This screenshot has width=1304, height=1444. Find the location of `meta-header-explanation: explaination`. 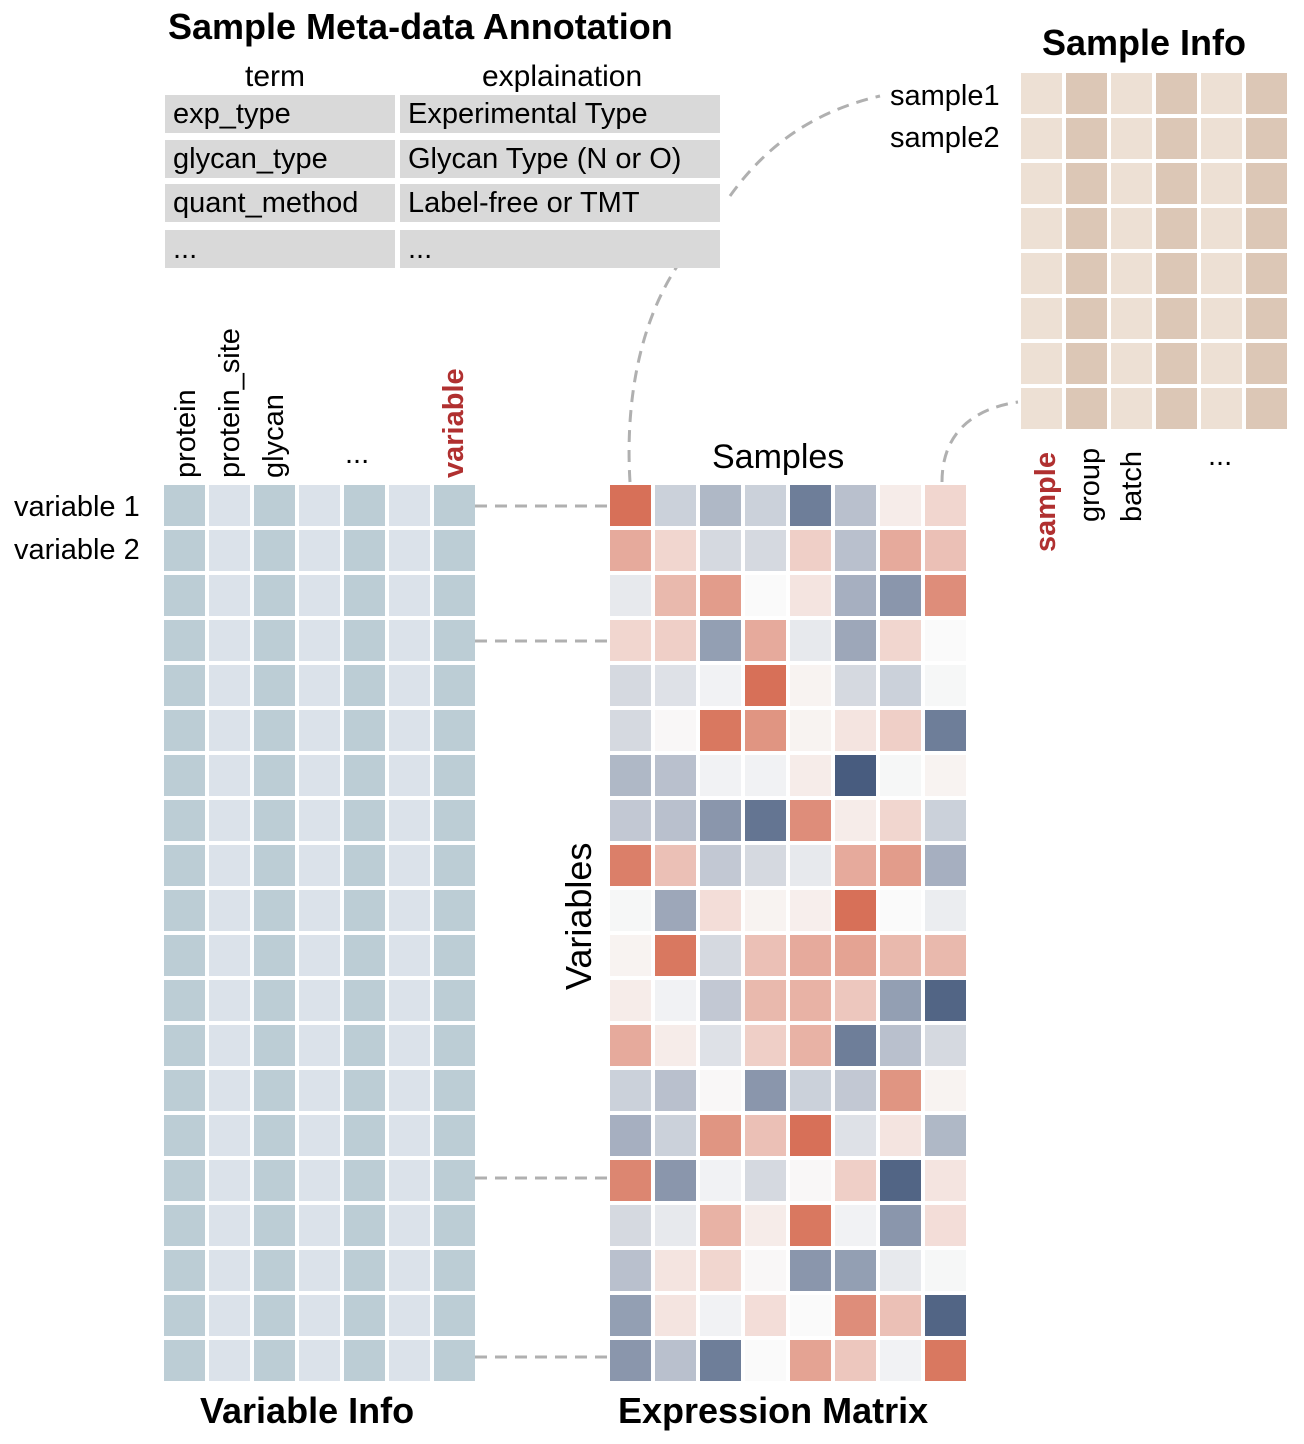

meta-header-explanation: explaination is located at coordinates (562, 76).